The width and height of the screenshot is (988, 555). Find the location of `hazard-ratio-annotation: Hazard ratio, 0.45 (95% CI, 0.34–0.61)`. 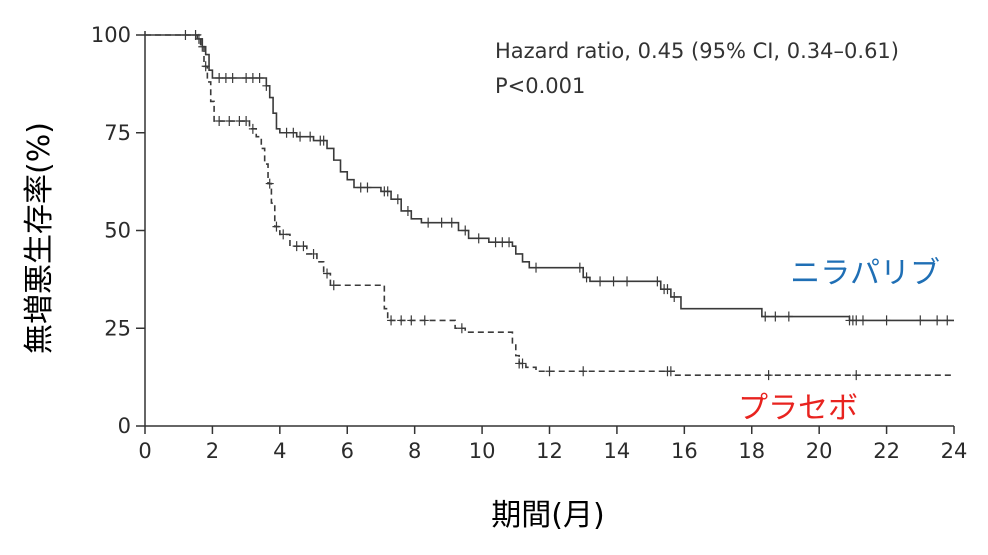

hazard-ratio-annotation: Hazard ratio, 0.45 (95% CI, 0.34–0.61) is located at coordinates (697, 51).